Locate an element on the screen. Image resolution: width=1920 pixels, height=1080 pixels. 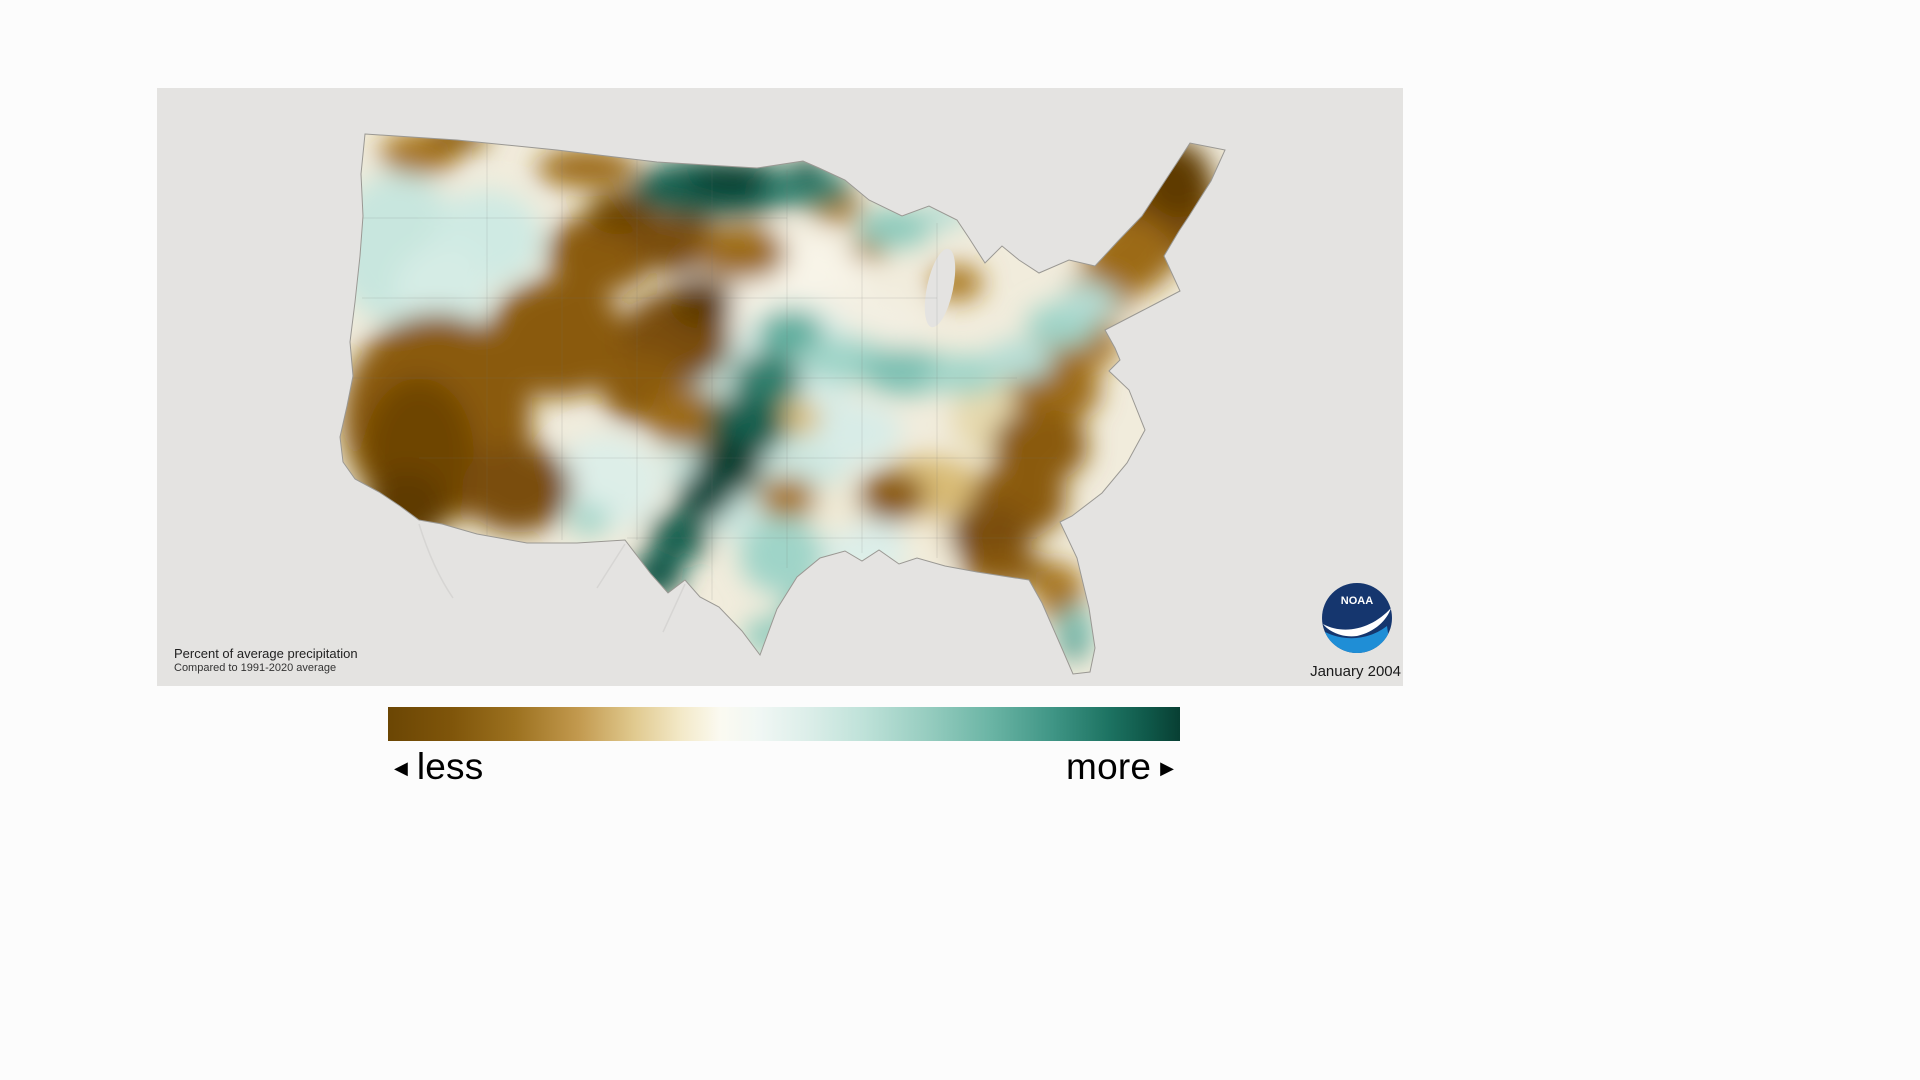
legend-less: ◀ less is located at coordinates (438, 767).